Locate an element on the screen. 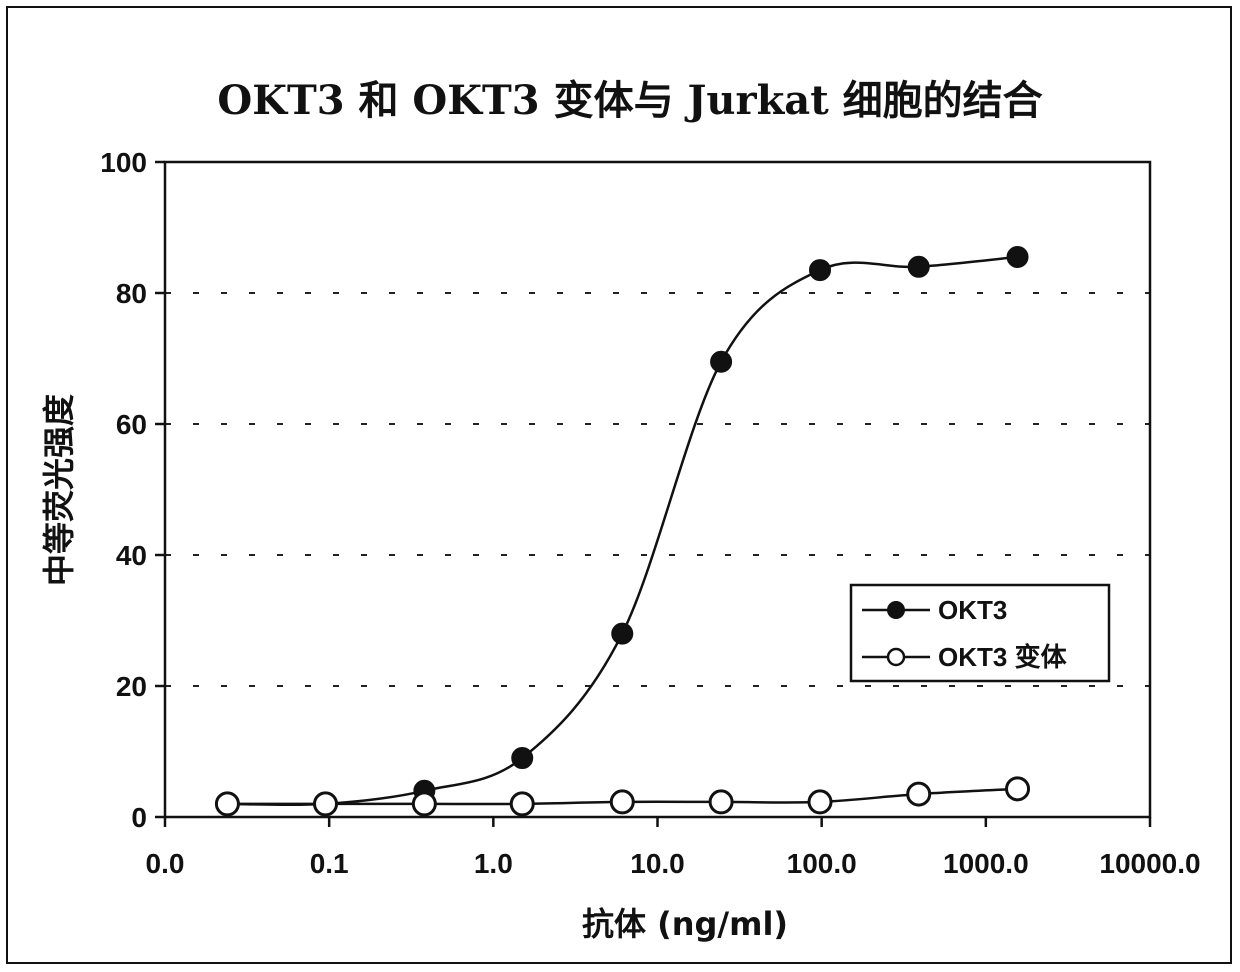 Image resolution: width=1240 pixels, height=972 pixels. y-tick-label: 60 is located at coordinates (131, 424).